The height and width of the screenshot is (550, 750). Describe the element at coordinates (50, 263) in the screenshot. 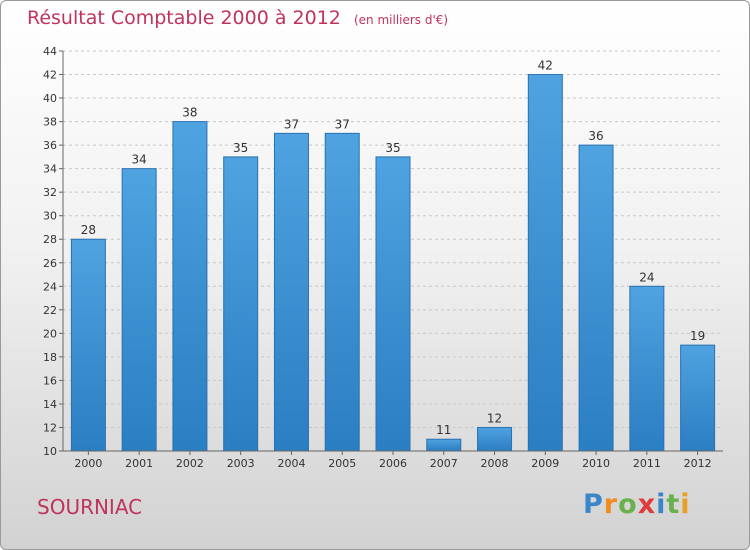

I see `y-tick-label: 26` at that location.